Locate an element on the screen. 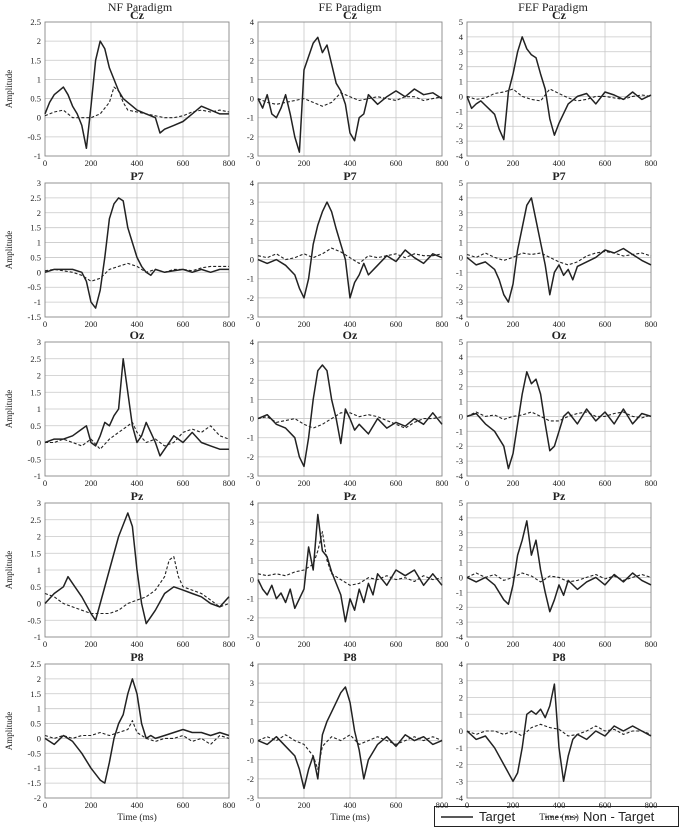 This screenshot has height=831, width=685. subplot-oz-1: 0 200 400 600 800 -3 -2 -1 0 1 2 3 4 Oz is located at coordinates (347, 408).